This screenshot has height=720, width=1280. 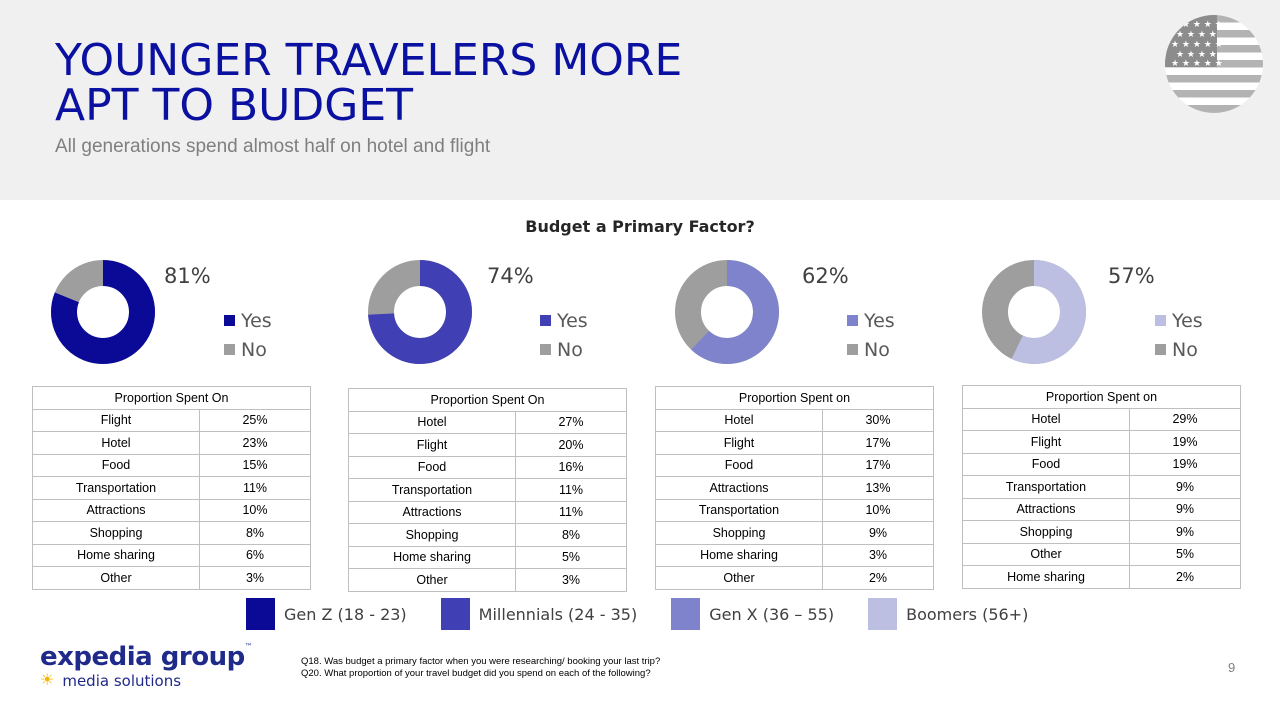 What do you see at coordinates (1101, 419) in the screenshot?
I see `table-row: Hotel 29%` at bounding box center [1101, 419].